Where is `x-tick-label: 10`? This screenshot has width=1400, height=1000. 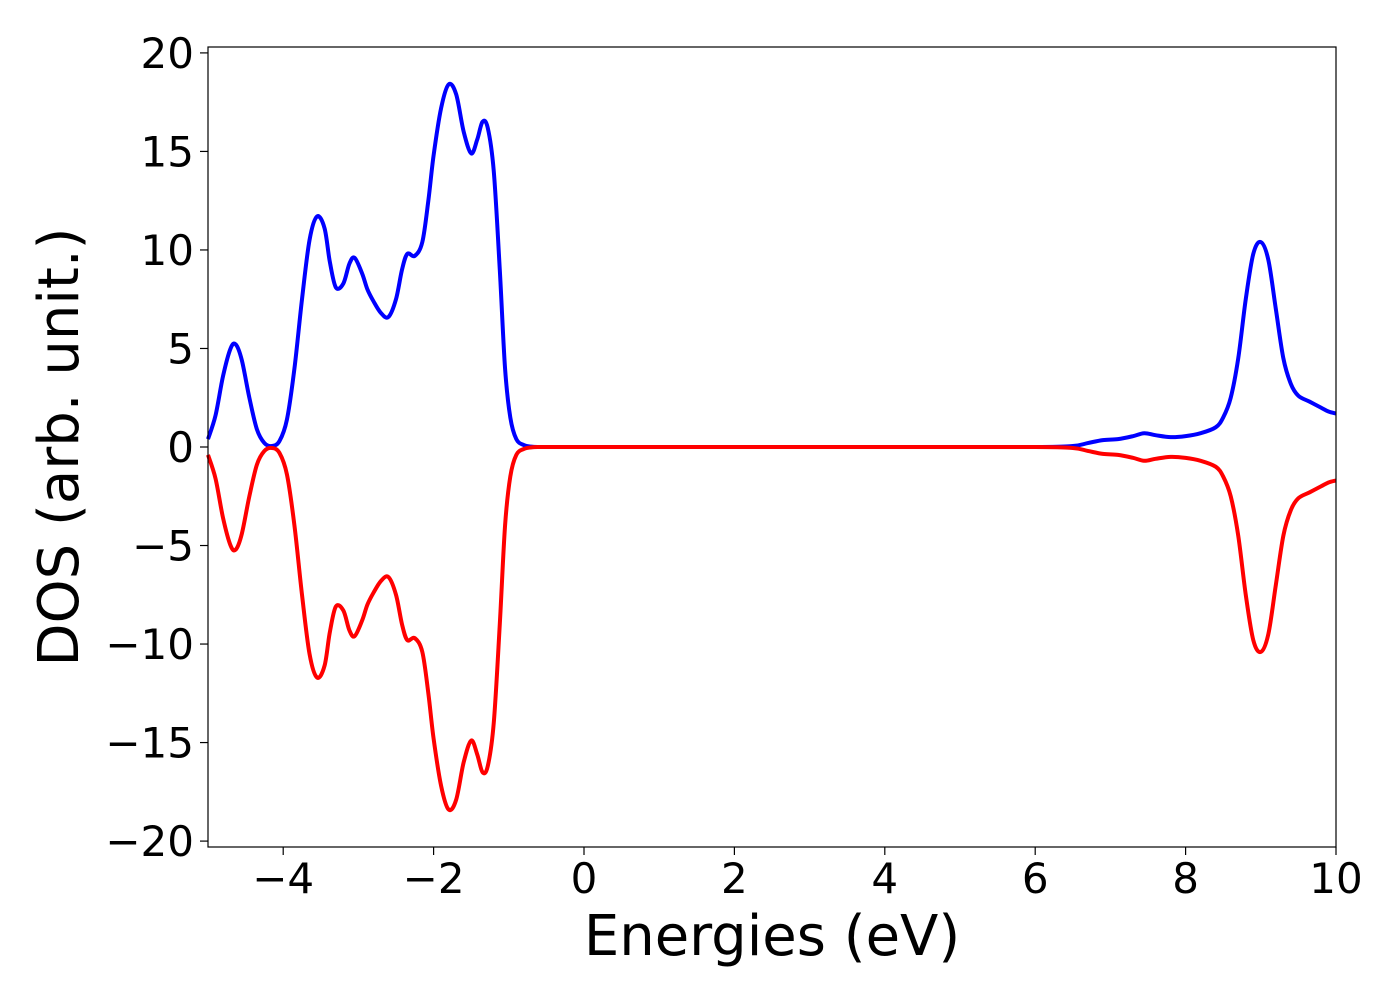
x-tick-label: 10 is located at coordinates (1335, 878).